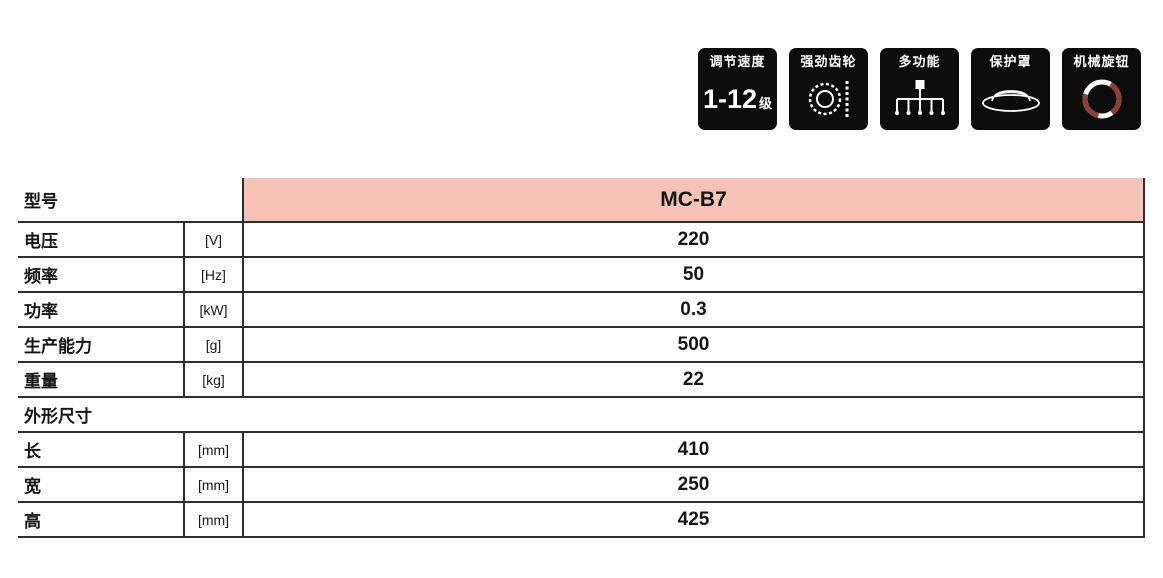  What do you see at coordinates (212, 344) in the screenshot?
I see `row-unit: [g]` at bounding box center [212, 344].